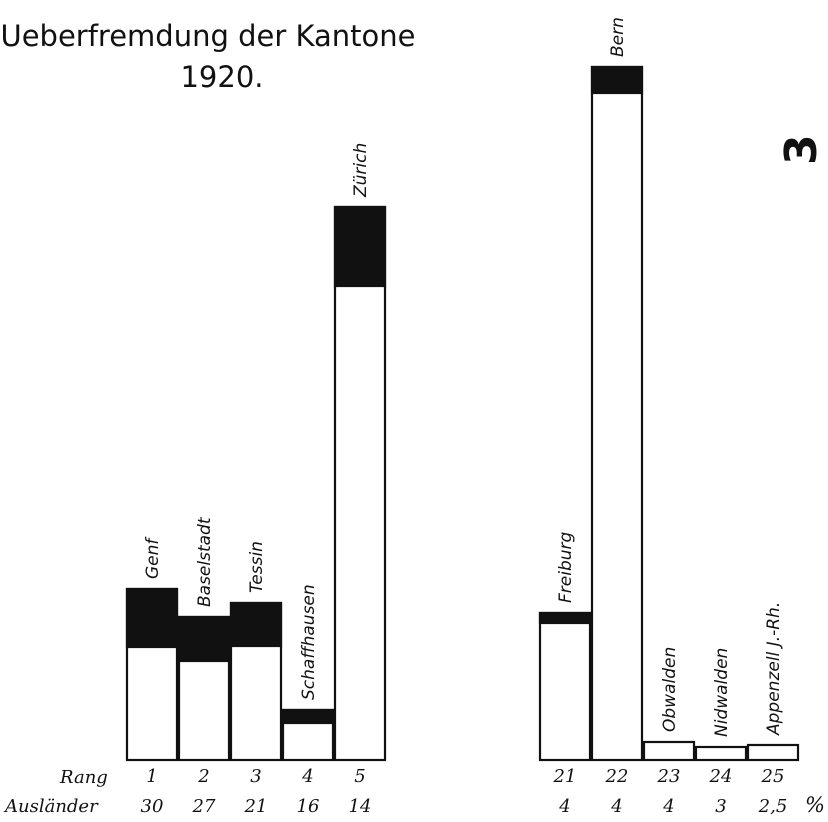 The width and height of the screenshot is (828, 822). What do you see at coordinates (255, 776) in the screenshot?
I see `rank-tessin: 3` at bounding box center [255, 776].